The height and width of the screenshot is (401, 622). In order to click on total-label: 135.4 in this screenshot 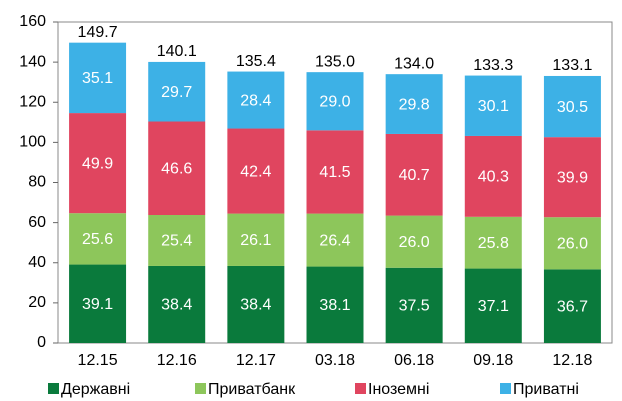, I will do `click(256, 61)`.